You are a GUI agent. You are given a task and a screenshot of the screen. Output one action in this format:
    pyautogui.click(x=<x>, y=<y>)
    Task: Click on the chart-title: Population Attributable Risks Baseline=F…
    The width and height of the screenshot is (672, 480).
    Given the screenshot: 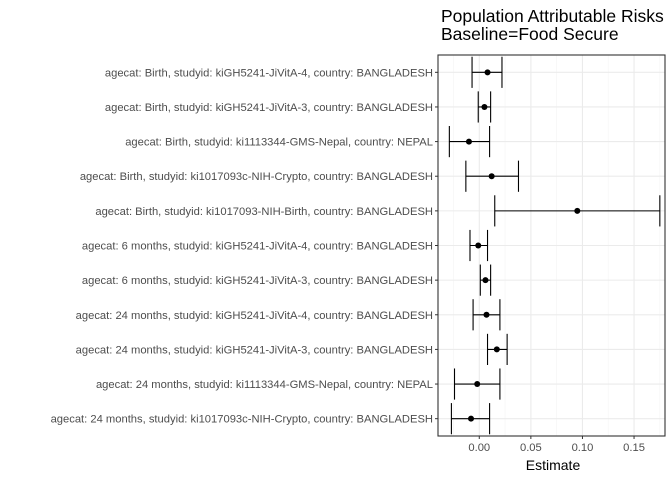 What is the action you would take?
    pyautogui.click(x=552, y=25)
    